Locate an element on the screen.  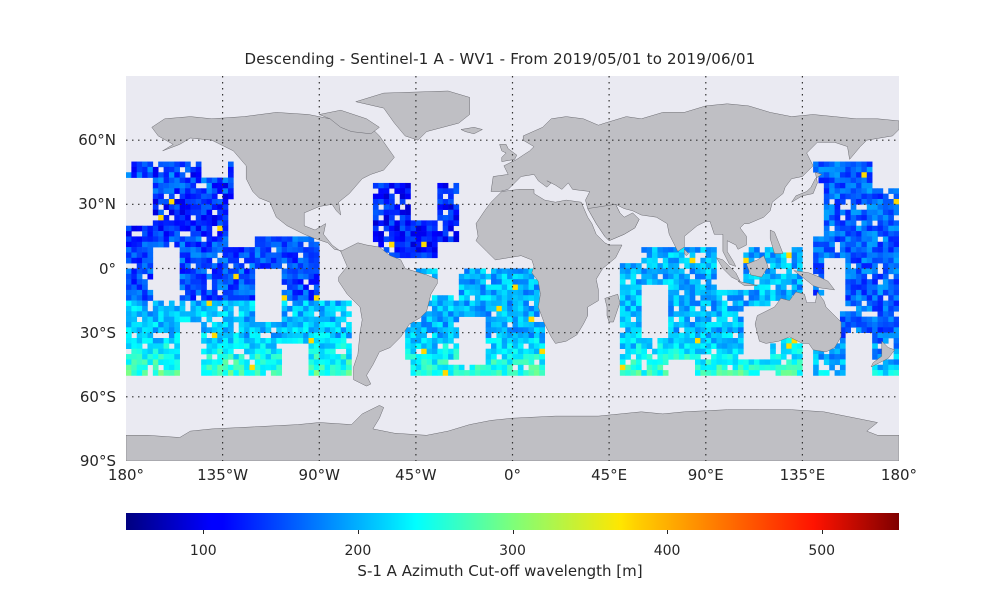
colorbar-tick-label: 100 is located at coordinates (203, 551).